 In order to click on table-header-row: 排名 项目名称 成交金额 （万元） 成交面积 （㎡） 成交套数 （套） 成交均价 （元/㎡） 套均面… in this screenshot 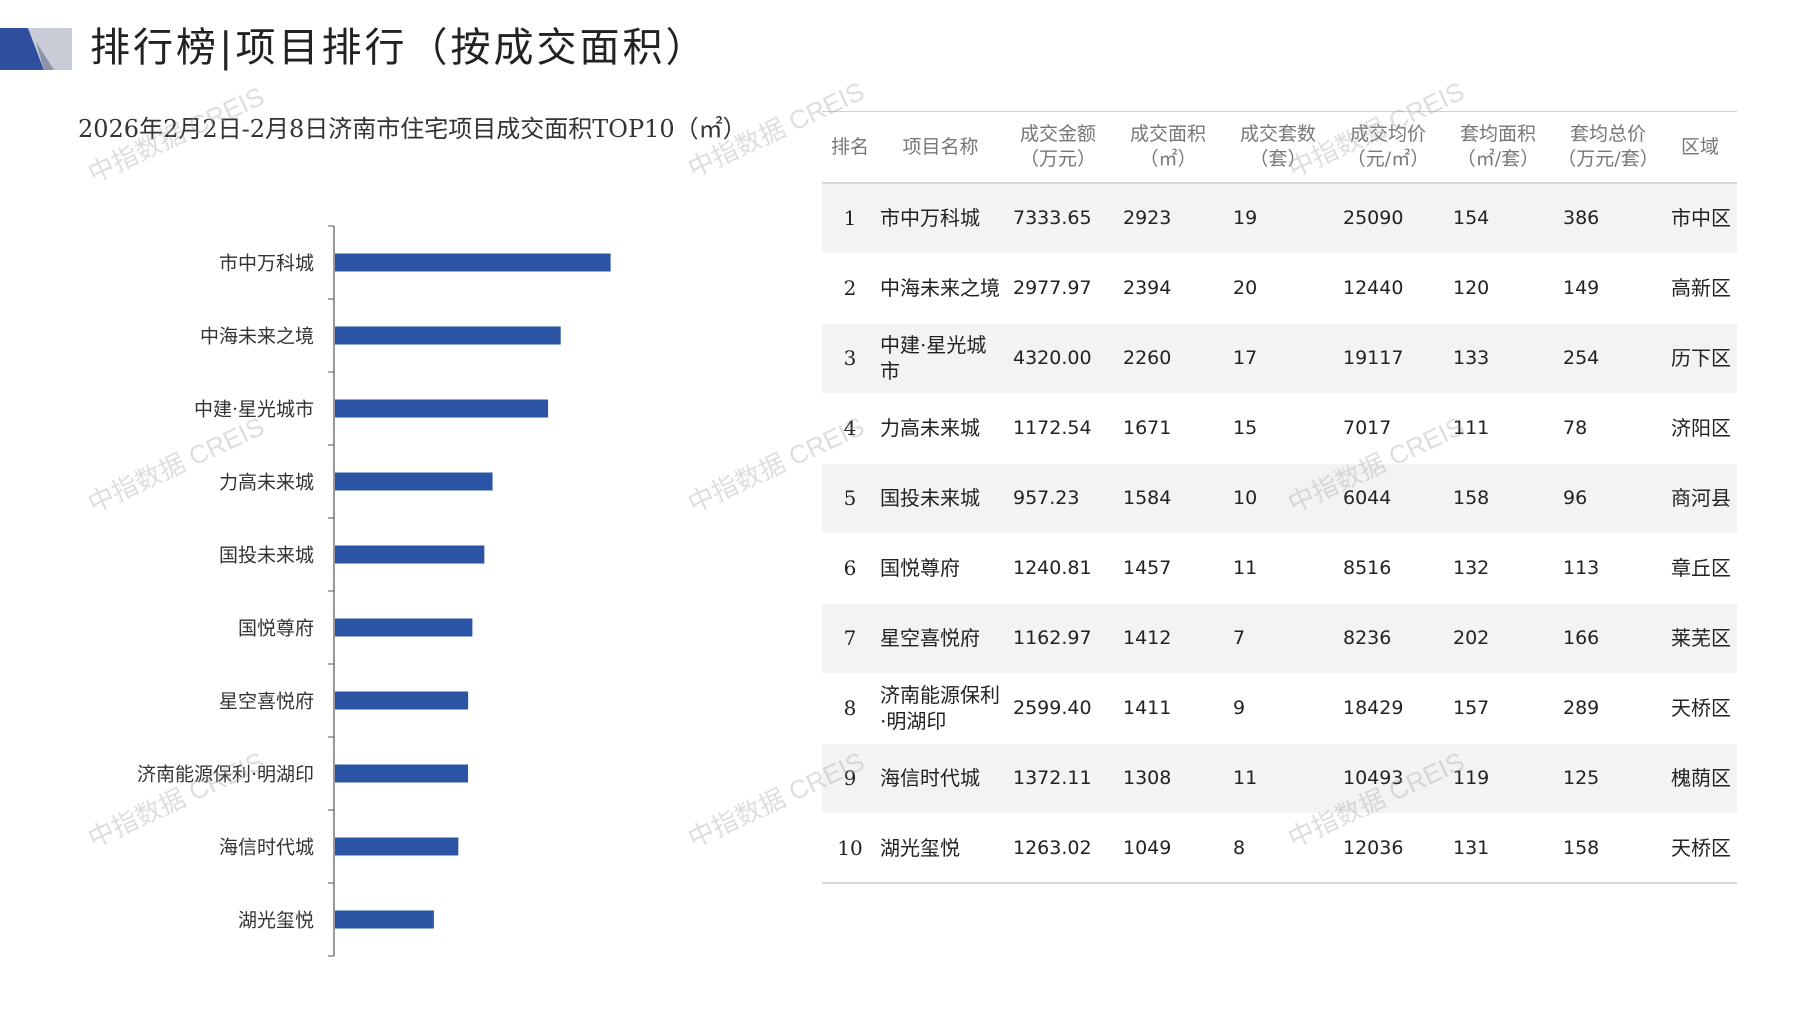, I will do `click(1279, 147)`.